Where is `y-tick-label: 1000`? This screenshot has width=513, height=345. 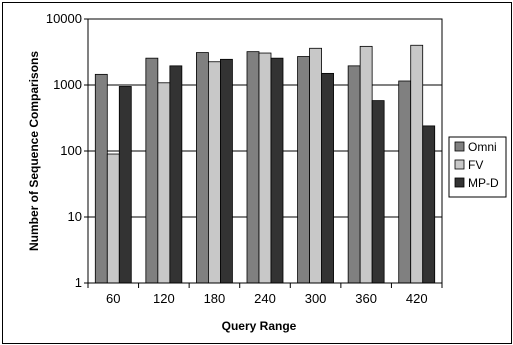 y-tick-label: 1000 is located at coordinates (67, 84).